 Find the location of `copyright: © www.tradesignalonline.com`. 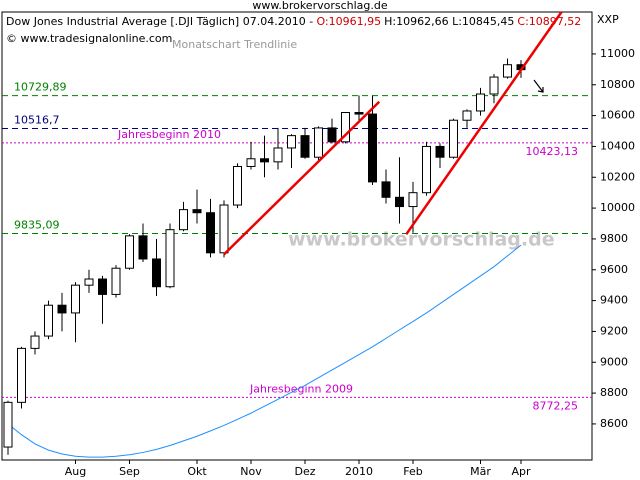

copyright: © www.tradesignalonline.com is located at coordinates (89, 38).